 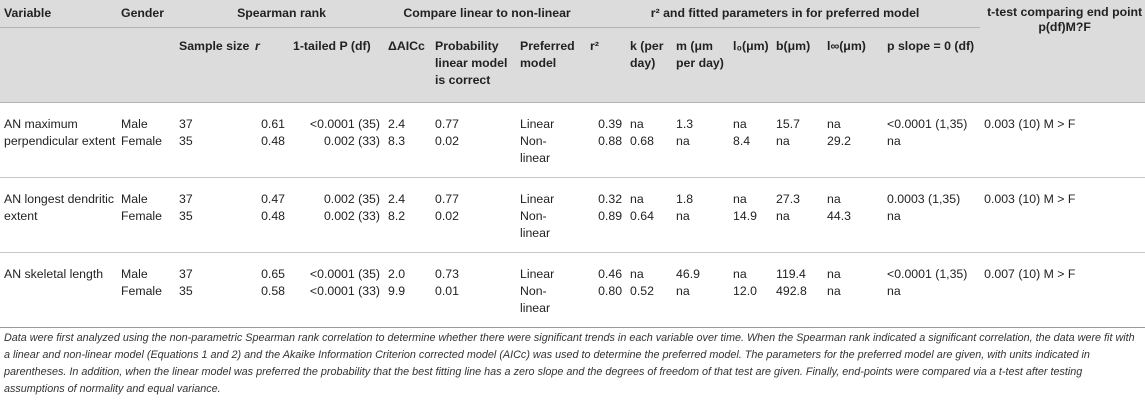 I want to click on m-female: na, so click(x=683, y=216).